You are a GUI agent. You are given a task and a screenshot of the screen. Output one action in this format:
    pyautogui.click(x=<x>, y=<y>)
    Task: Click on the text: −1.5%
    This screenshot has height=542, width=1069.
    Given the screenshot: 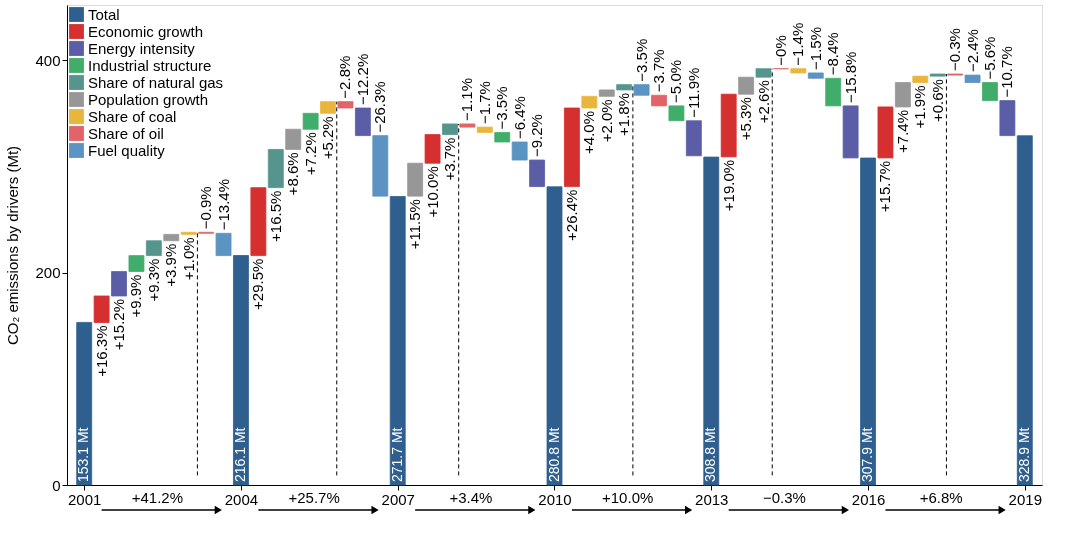 What is the action you would take?
    pyautogui.click(x=815, y=48)
    